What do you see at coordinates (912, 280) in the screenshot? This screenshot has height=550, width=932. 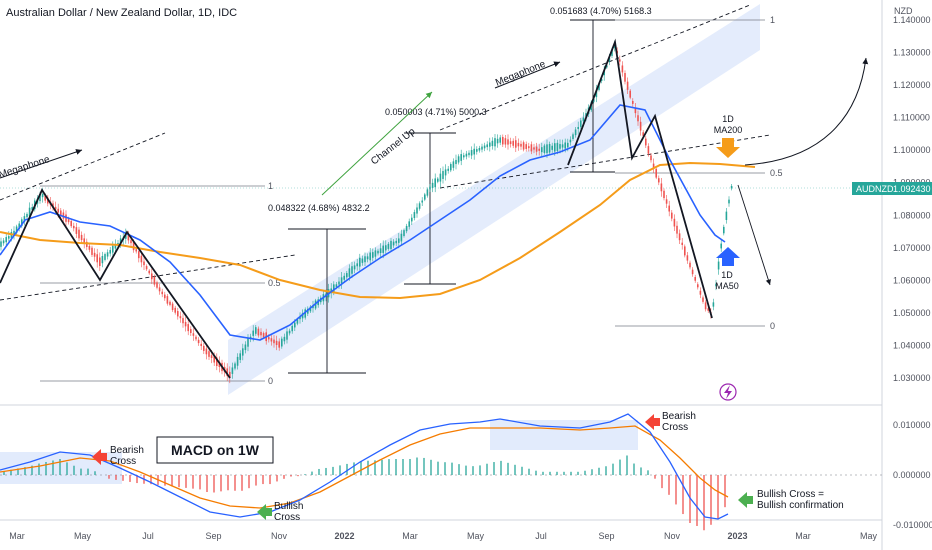 I see `price-tick-label: 1.060000` at bounding box center [912, 280].